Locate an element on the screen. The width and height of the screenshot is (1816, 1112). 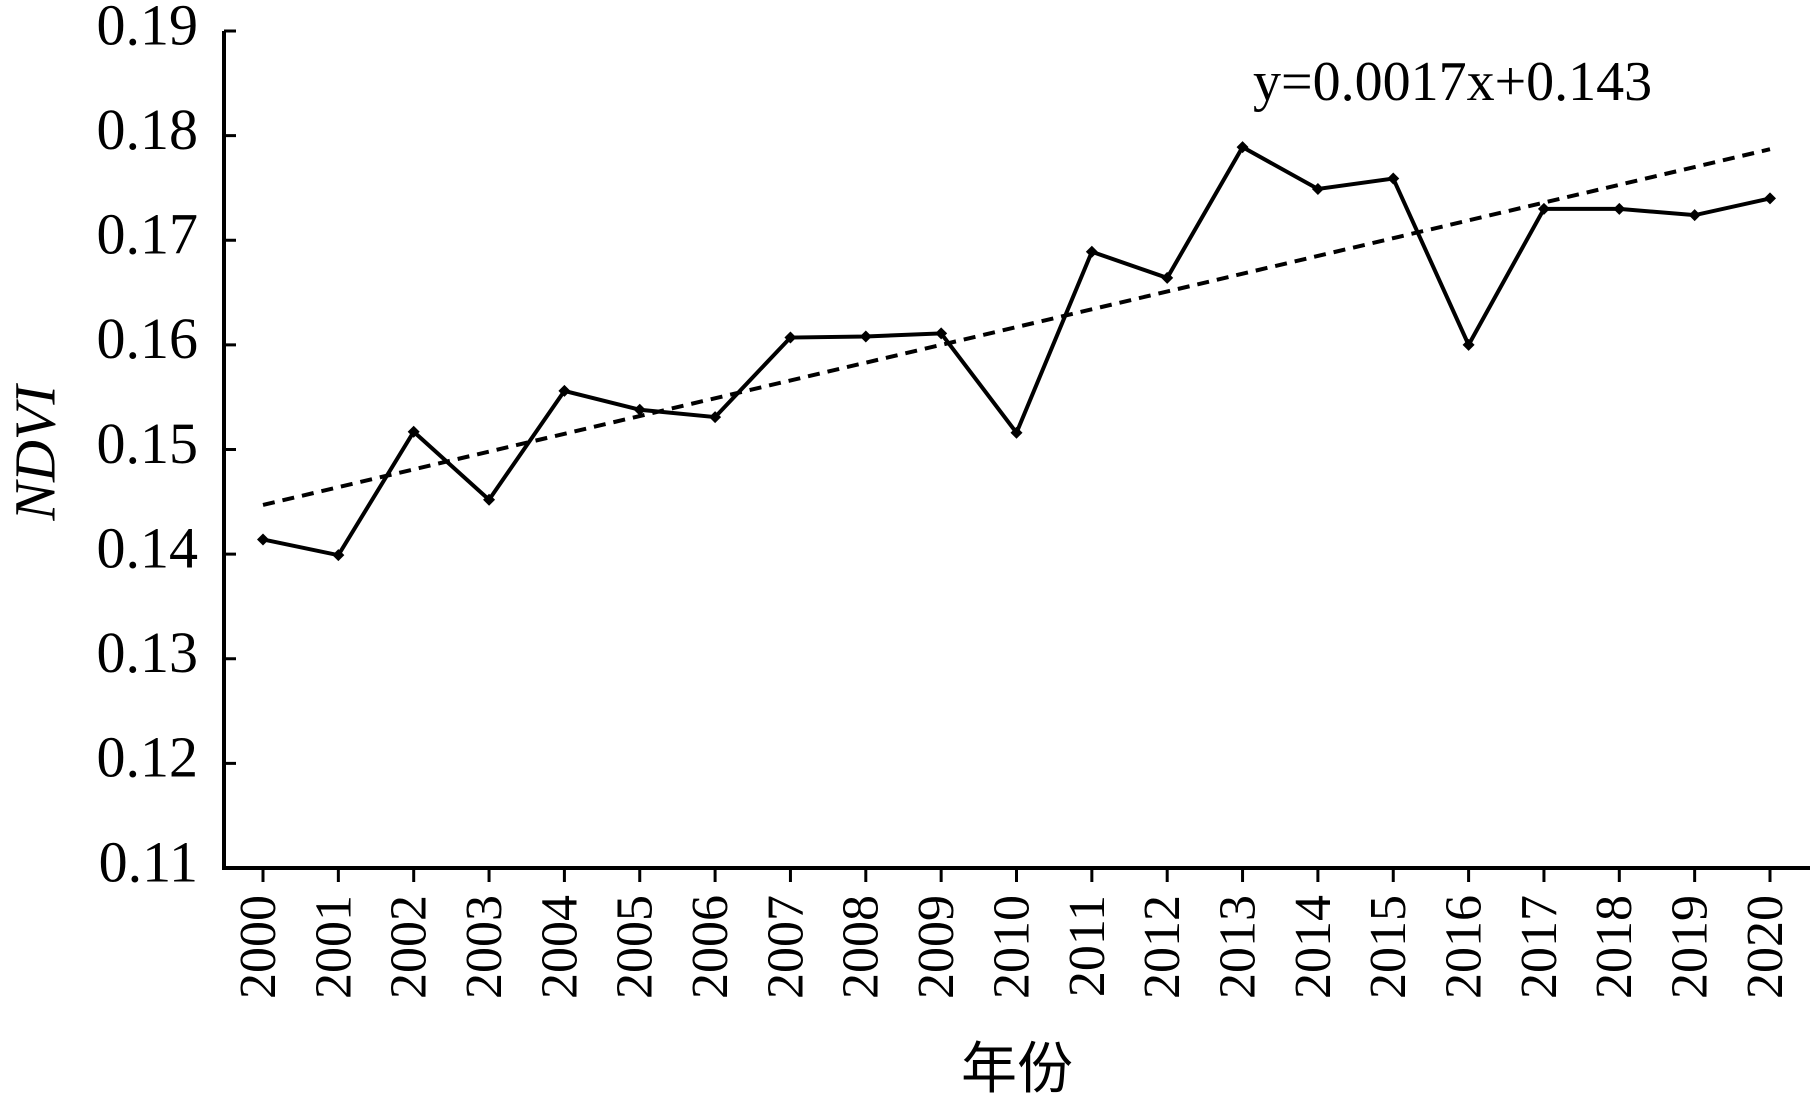
x-tick-label: 2019 is located at coordinates (1690, 947).